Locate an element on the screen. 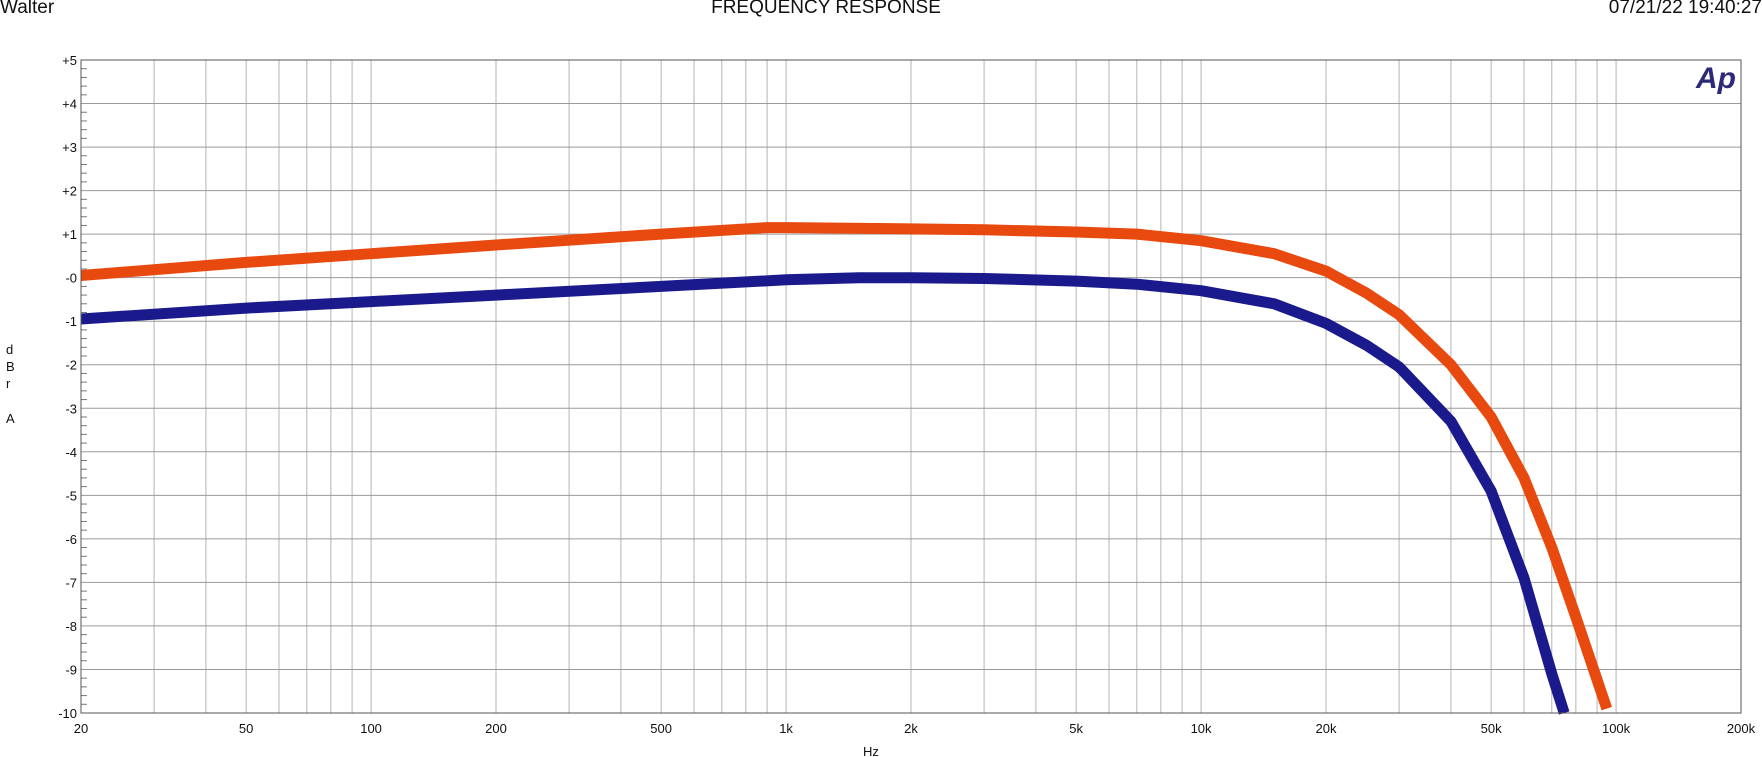  y-axis-label-a: A is located at coordinates (10, 418).